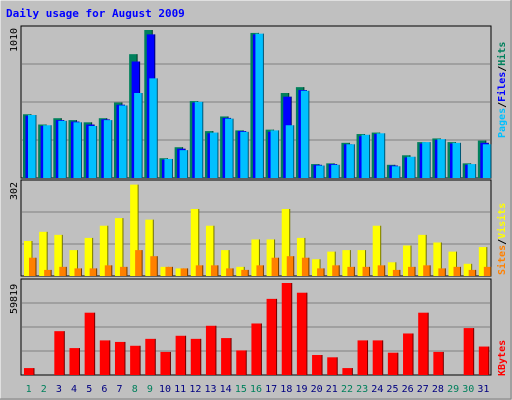 This screenshot has height=400, width=512. I want to click on panel-visits-sites-legend: Sites/Visits, so click(502, 239).